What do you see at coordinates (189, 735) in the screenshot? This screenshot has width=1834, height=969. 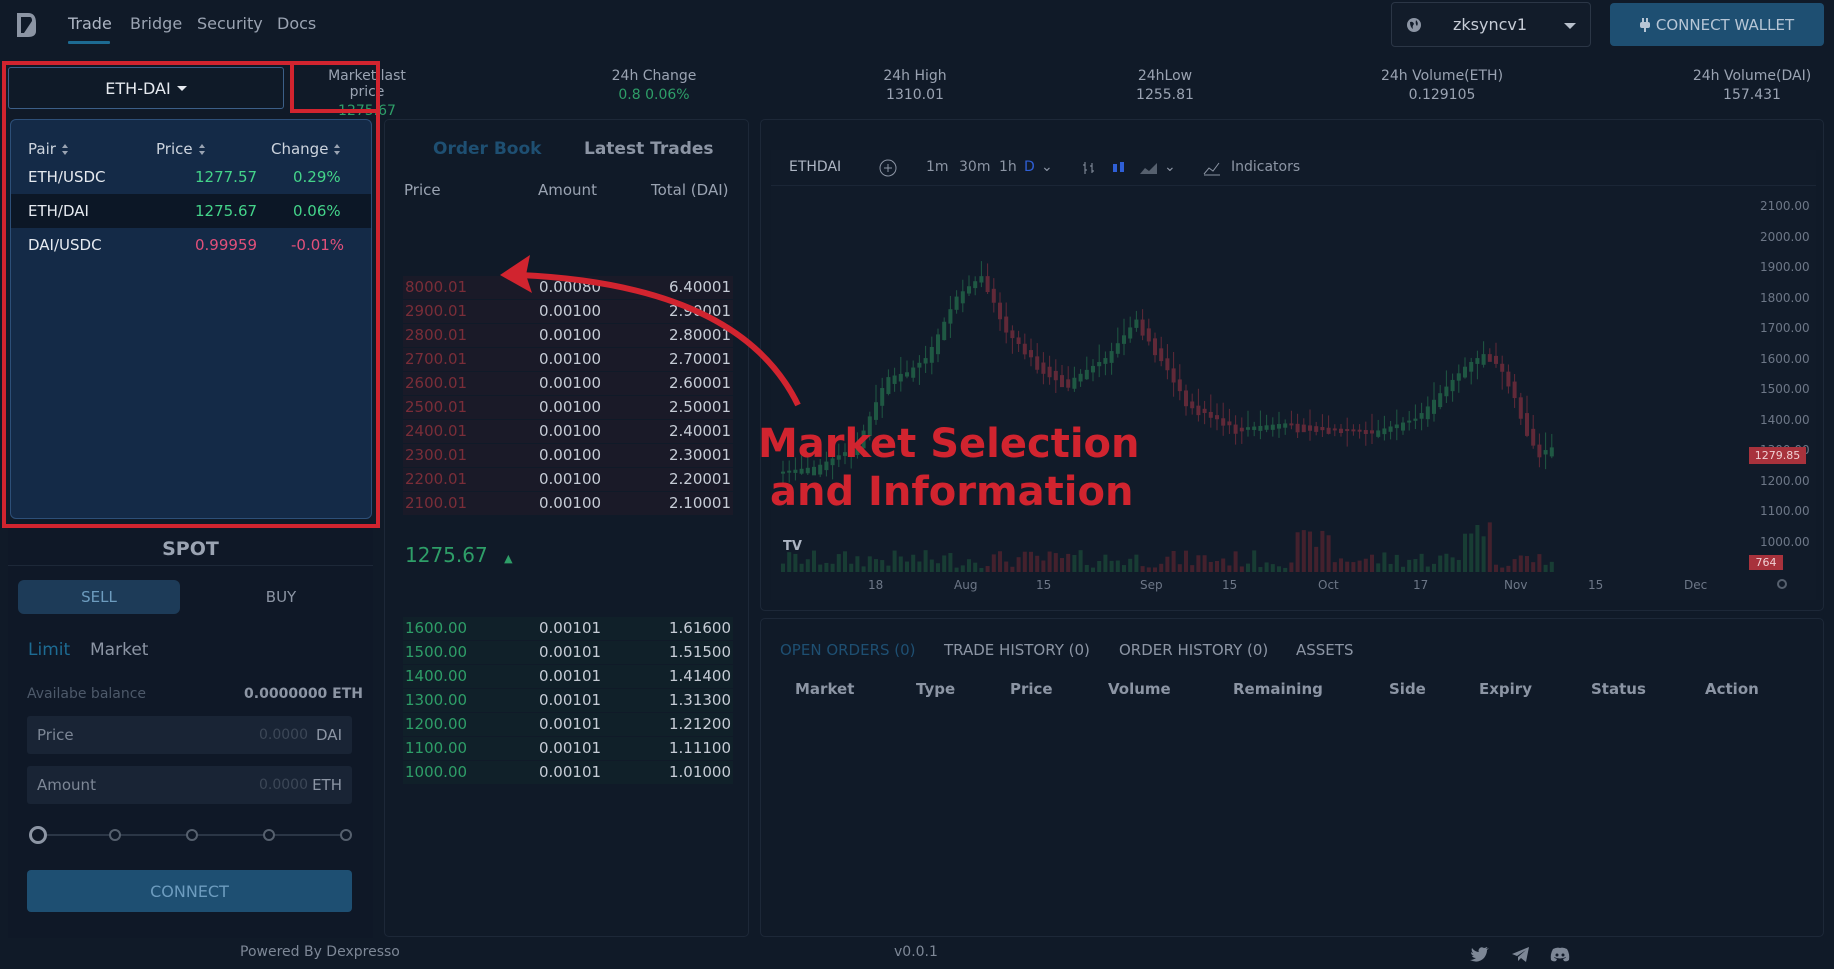 I see `price-field: Price 0.0000 DAI` at bounding box center [189, 735].